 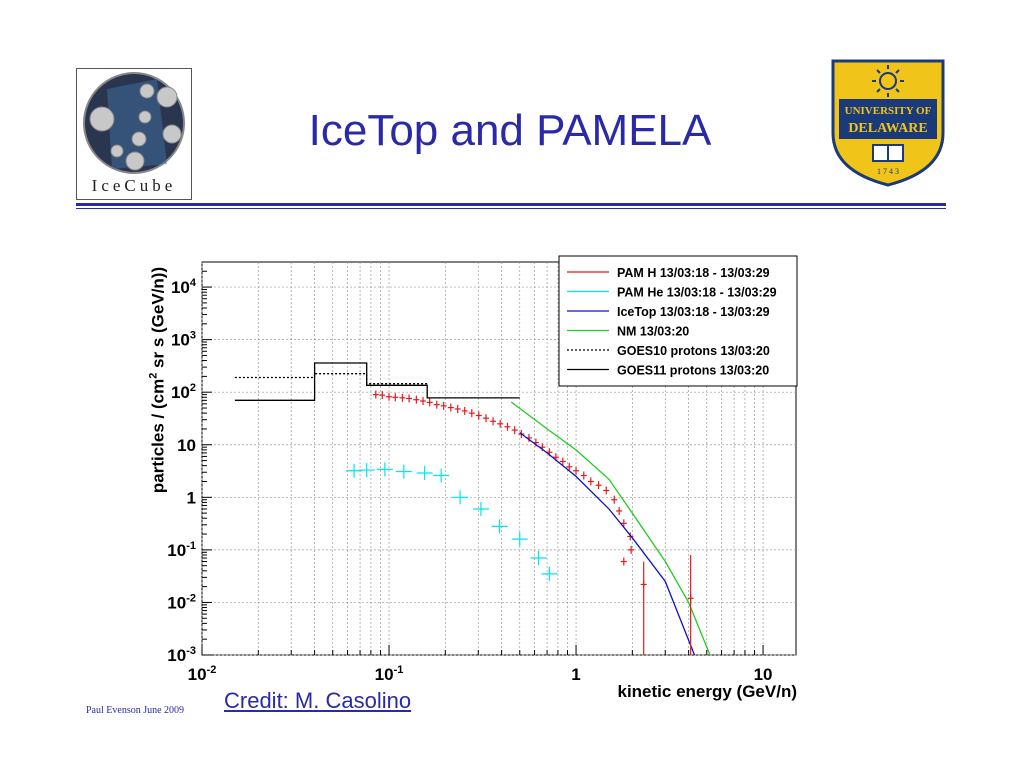 I want to click on legend-label: PAM H 13/03:18 - 13/03:29, so click(x=693, y=273).